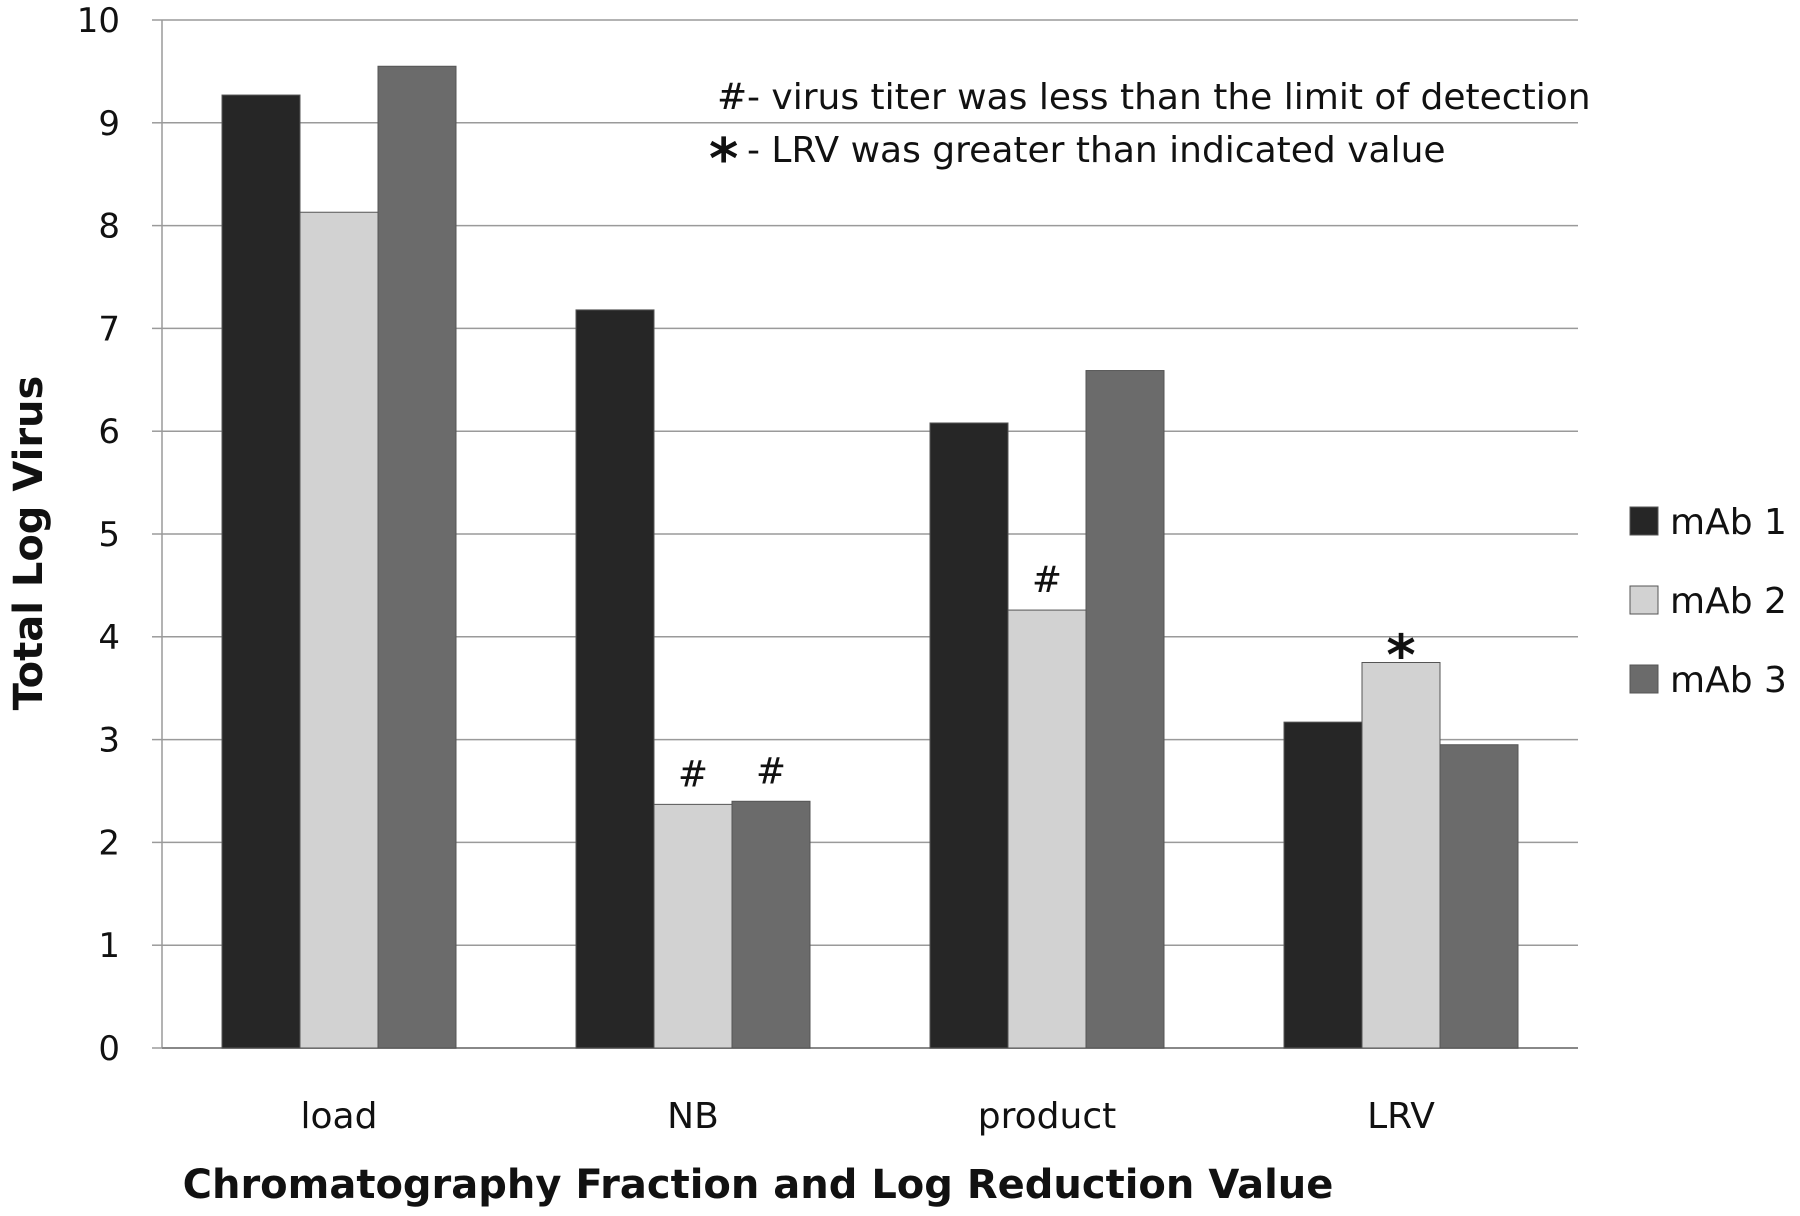 This screenshot has height=1216, width=1800. I want to click on annotation-hash-symbol: #, so click(732, 97).